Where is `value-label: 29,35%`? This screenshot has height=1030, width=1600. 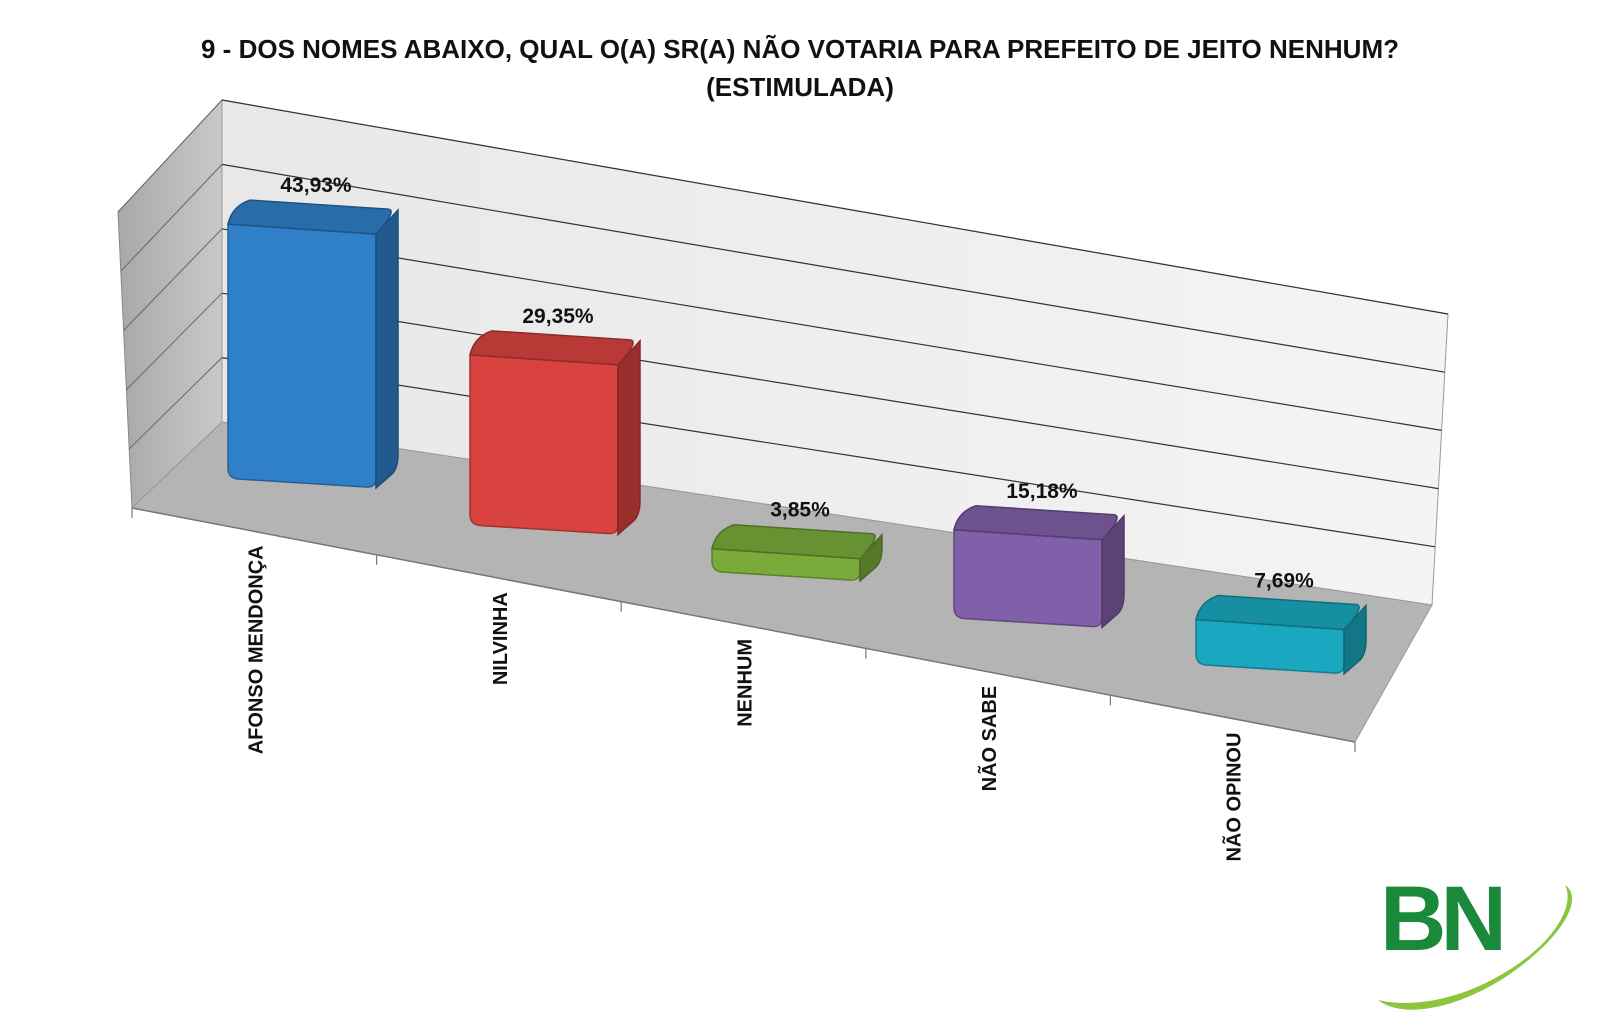
value-label: 29,35% is located at coordinates (558, 316).